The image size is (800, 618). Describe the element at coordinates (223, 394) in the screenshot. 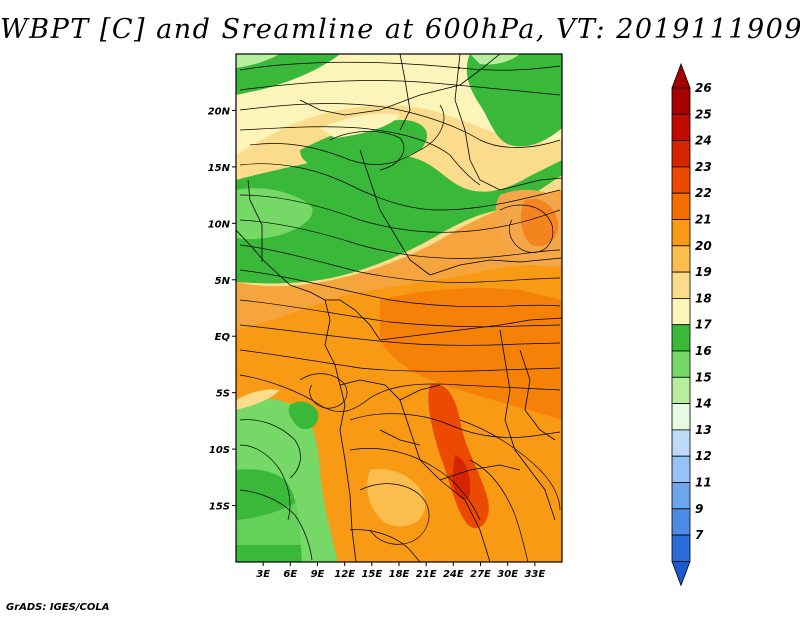

I see `lat-tick-label: 5S` at that location.